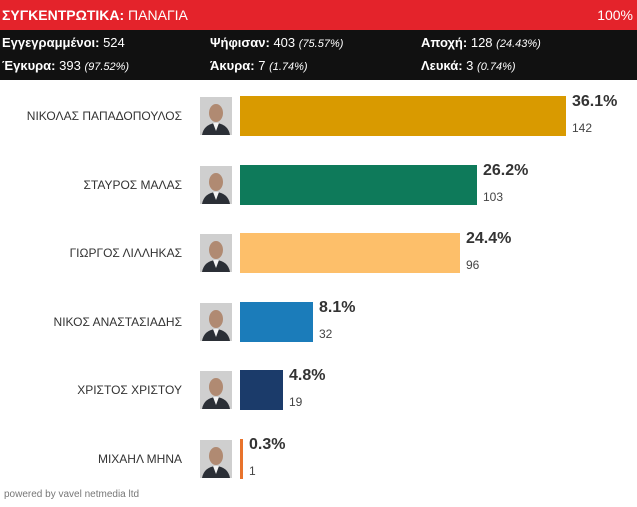  What do you see at coordinates (284, 42) in the screenshot?
I see `stat-voted-value: 403` at bounding box center [284, 42].